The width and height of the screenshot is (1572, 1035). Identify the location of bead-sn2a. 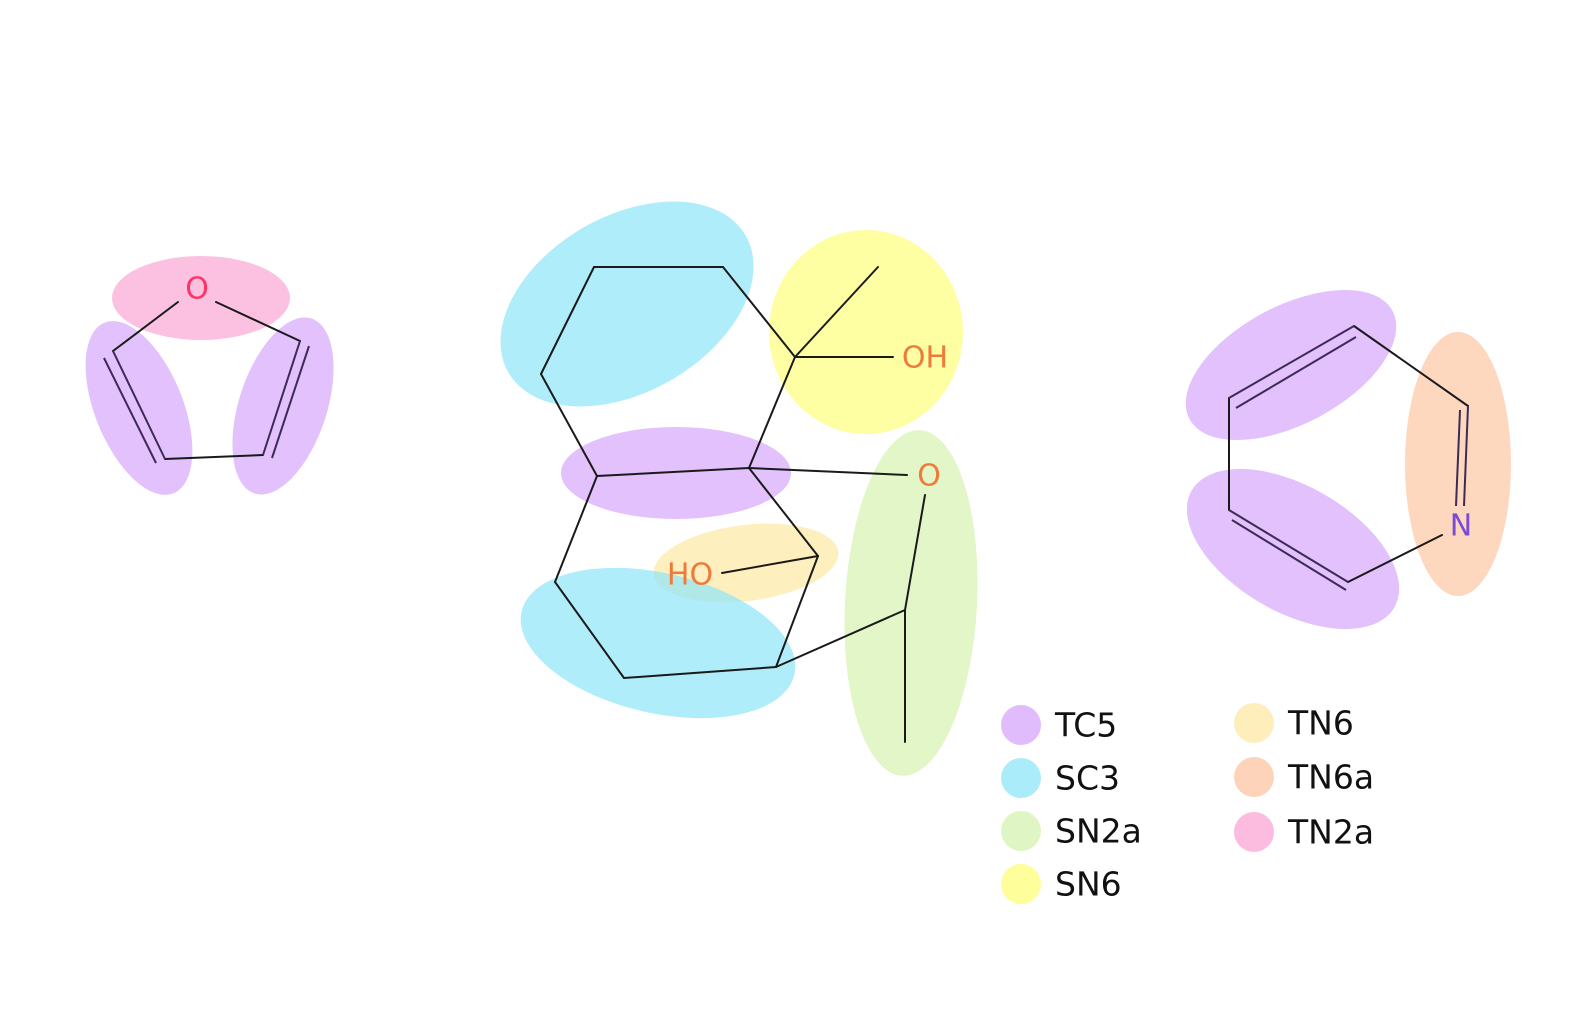
(911, 603).